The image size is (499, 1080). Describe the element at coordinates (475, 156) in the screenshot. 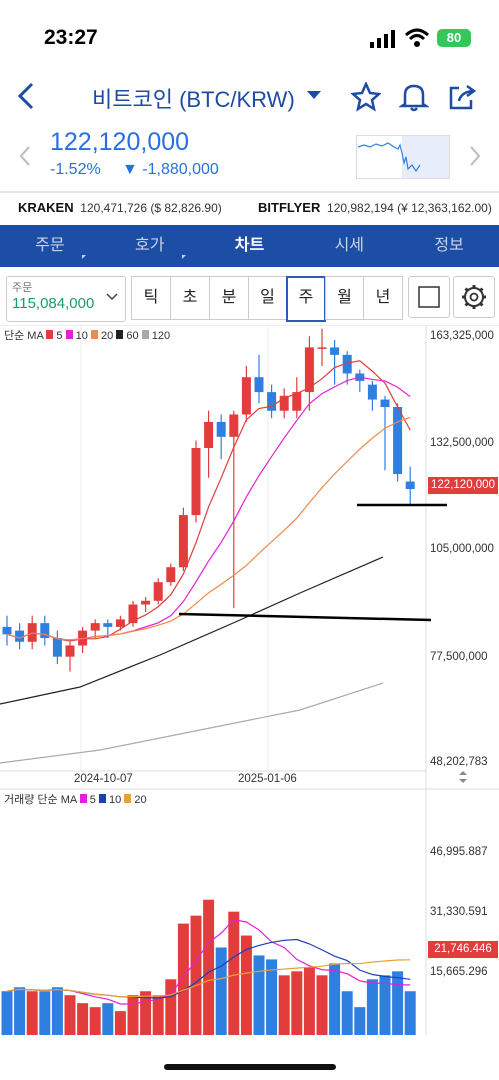

I see `next-coin-icon` at that location.